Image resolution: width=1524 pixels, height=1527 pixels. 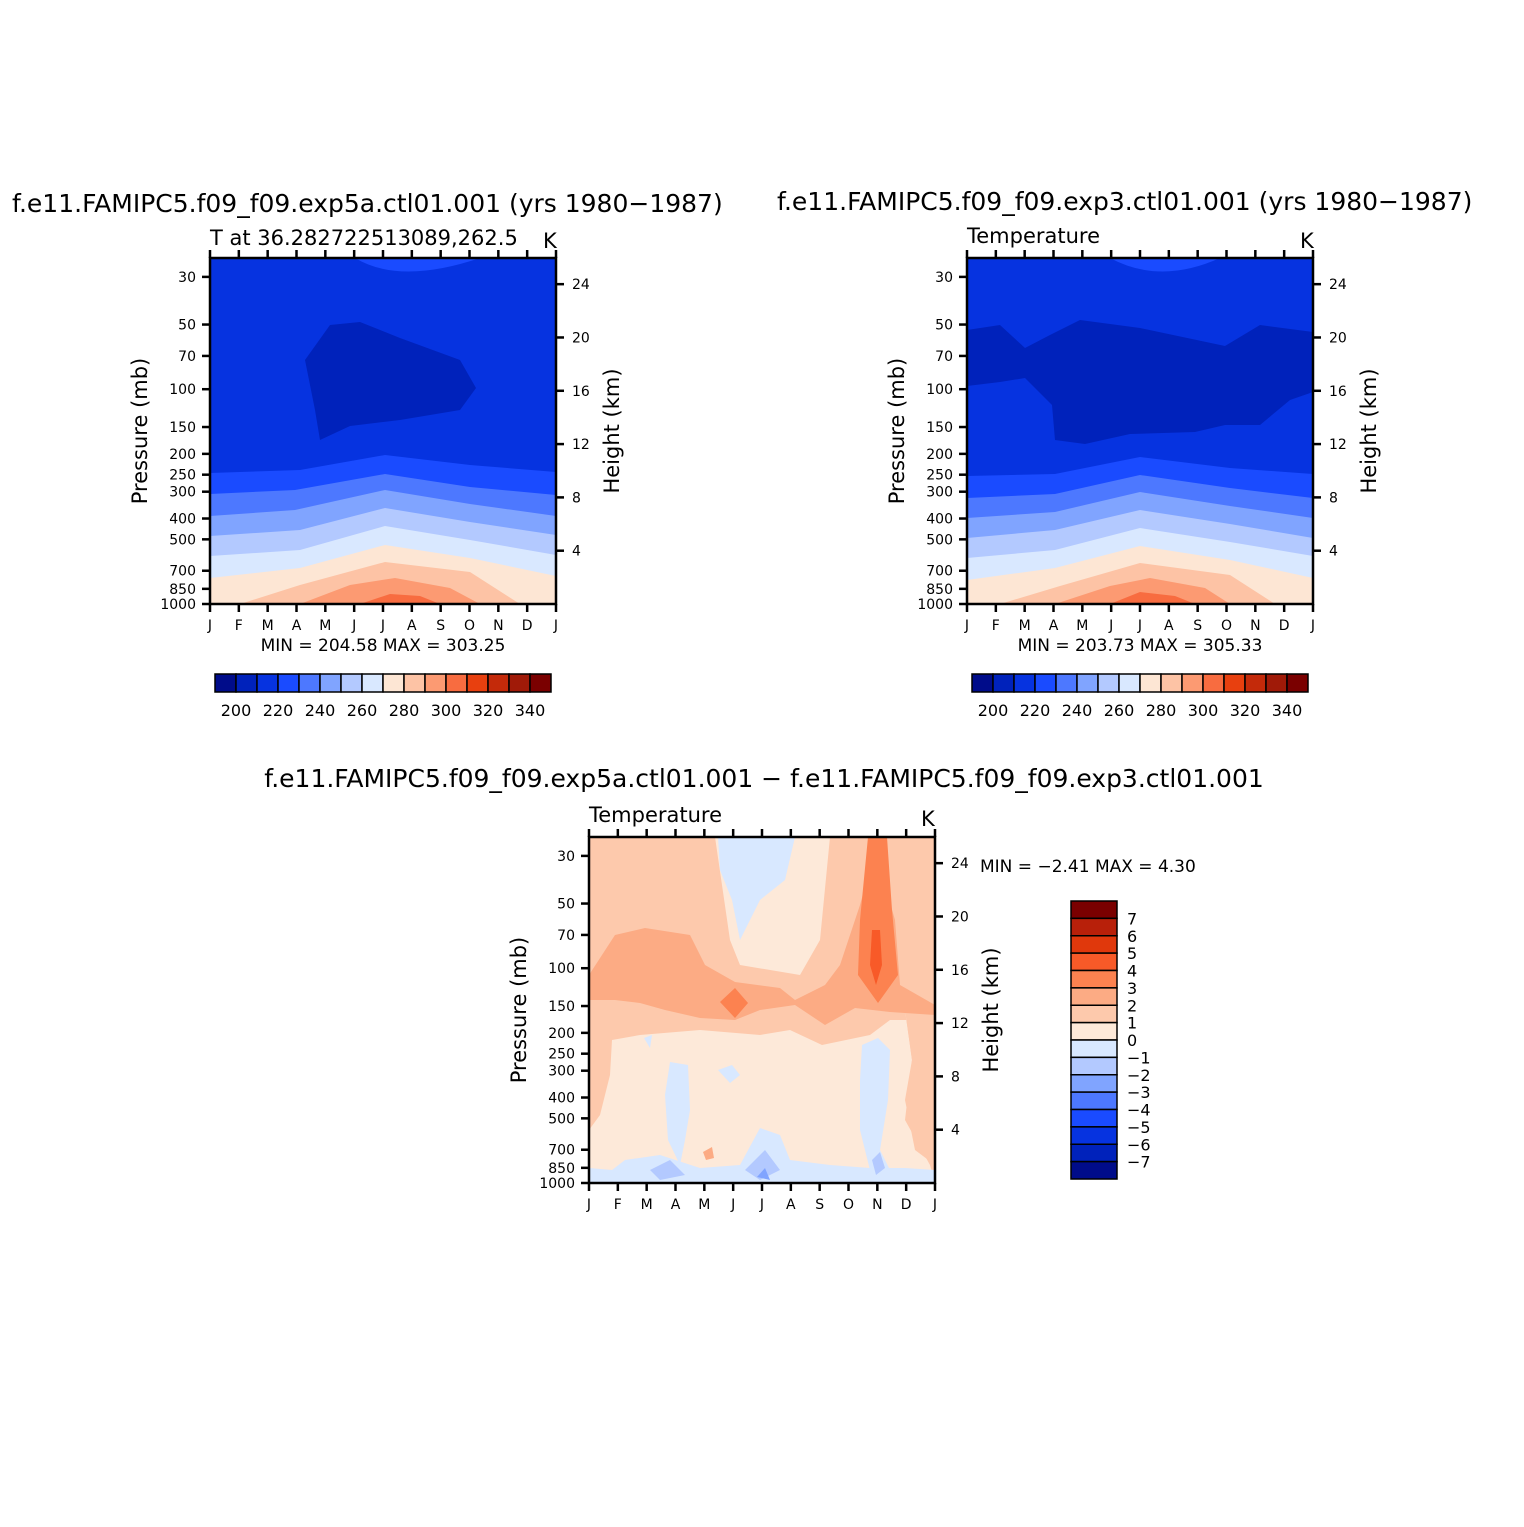 What do you see at coordinates (561, 969) in the screenshot?
I see `y-tick-label: 100` at bounding box center [561, 969].